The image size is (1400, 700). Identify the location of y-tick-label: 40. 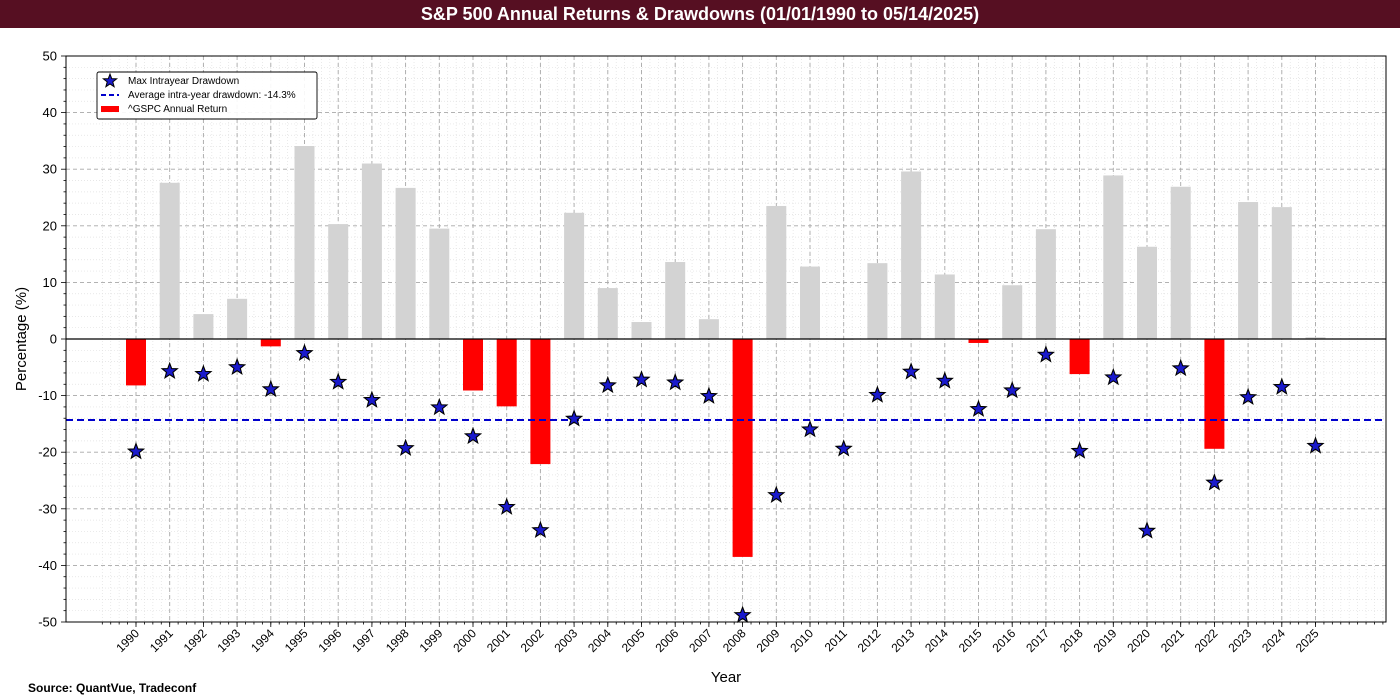
(50, 112).